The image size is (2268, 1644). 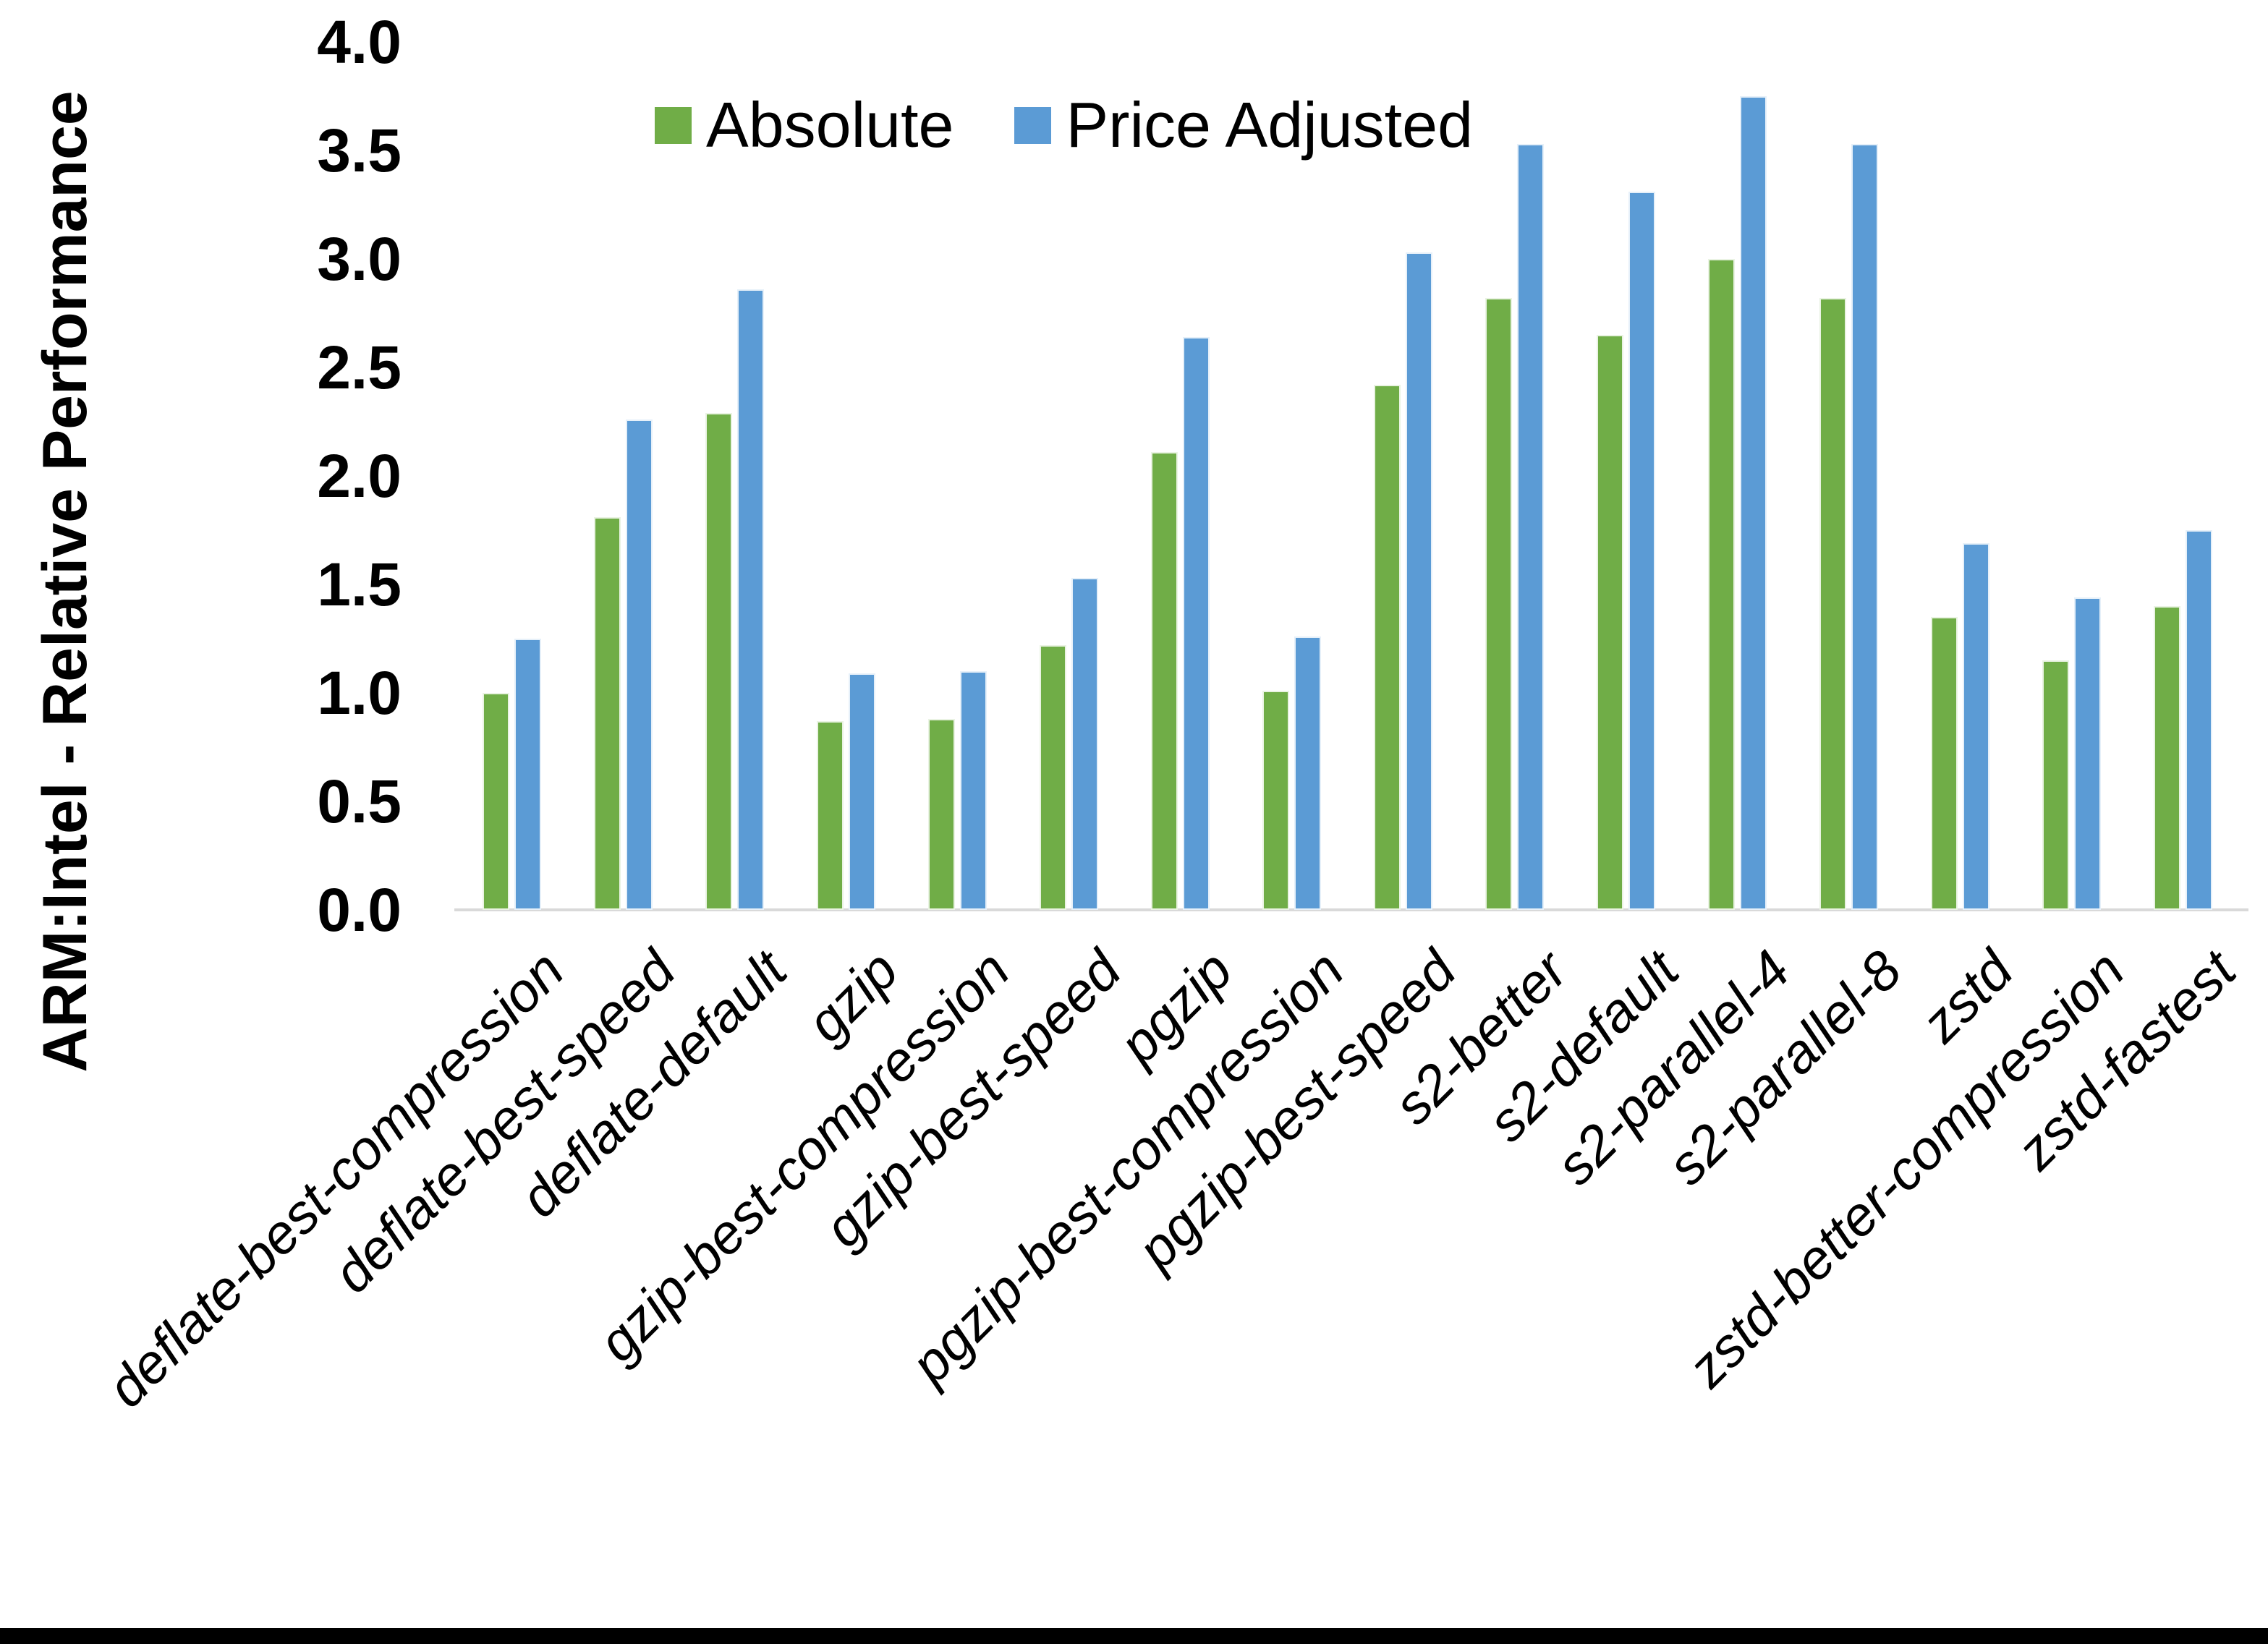 I want to click on legend-label-absolute: Absolute, so click(x=830, y=125).